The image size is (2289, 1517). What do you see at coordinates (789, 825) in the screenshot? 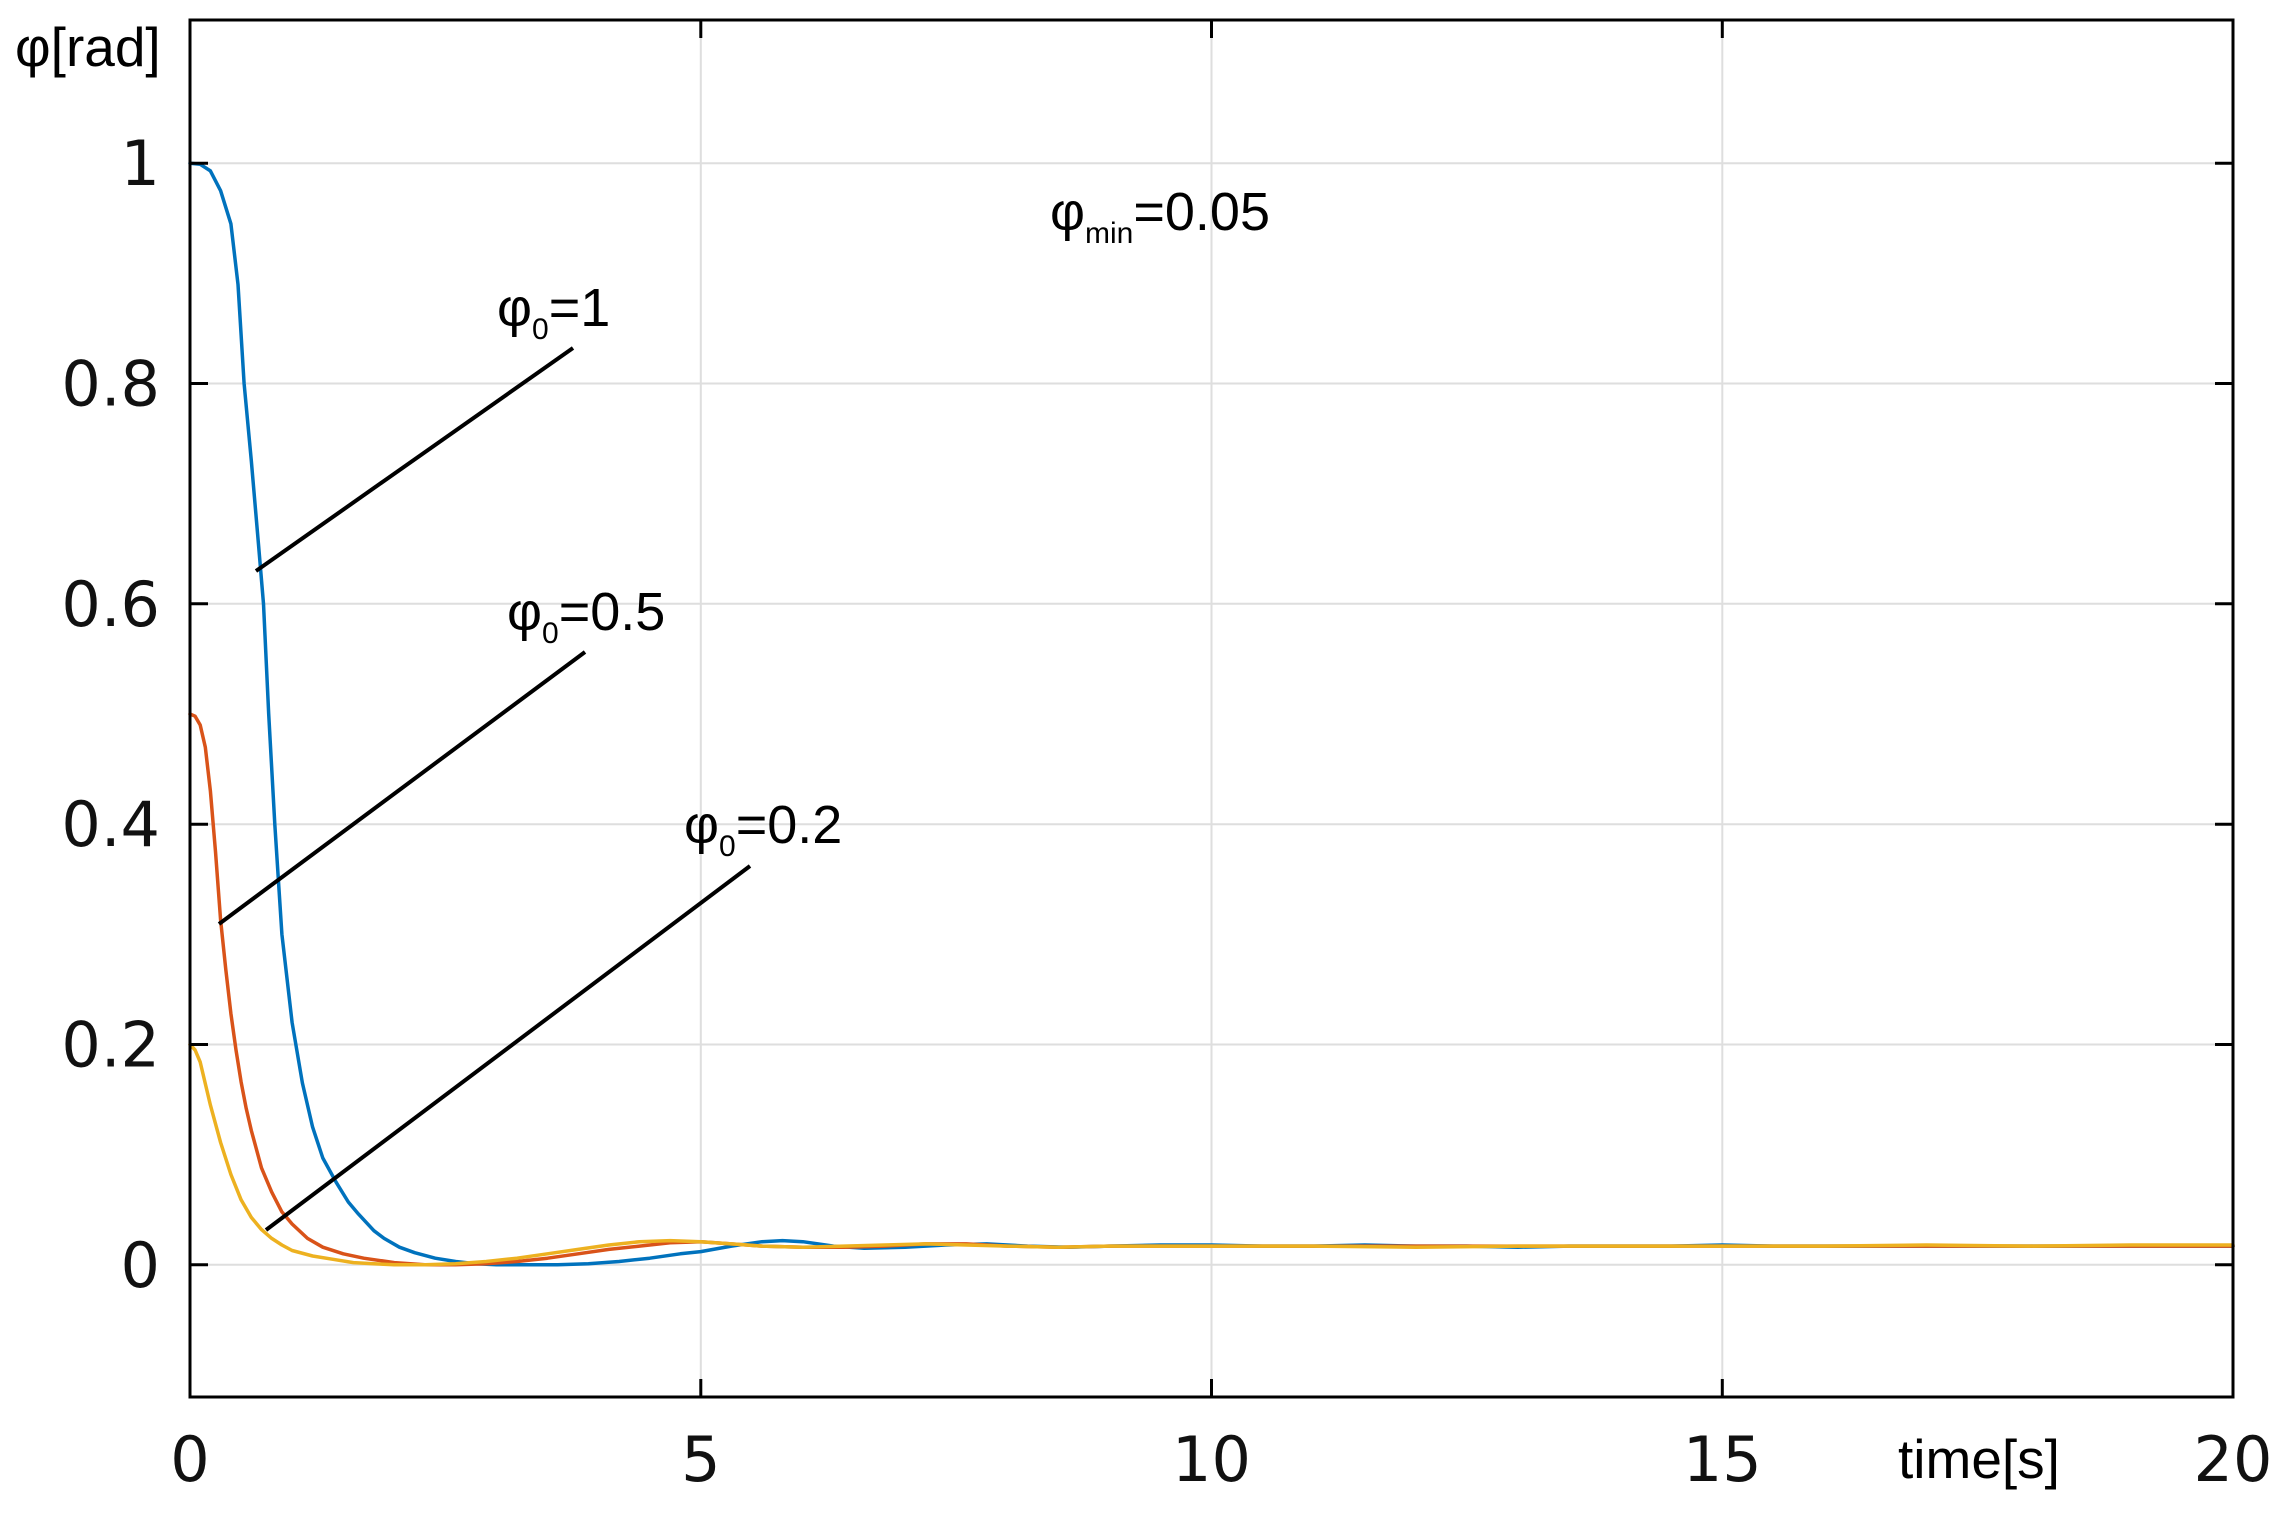
I see `annotation-value: =0.2` at bounding box center [789, 825].